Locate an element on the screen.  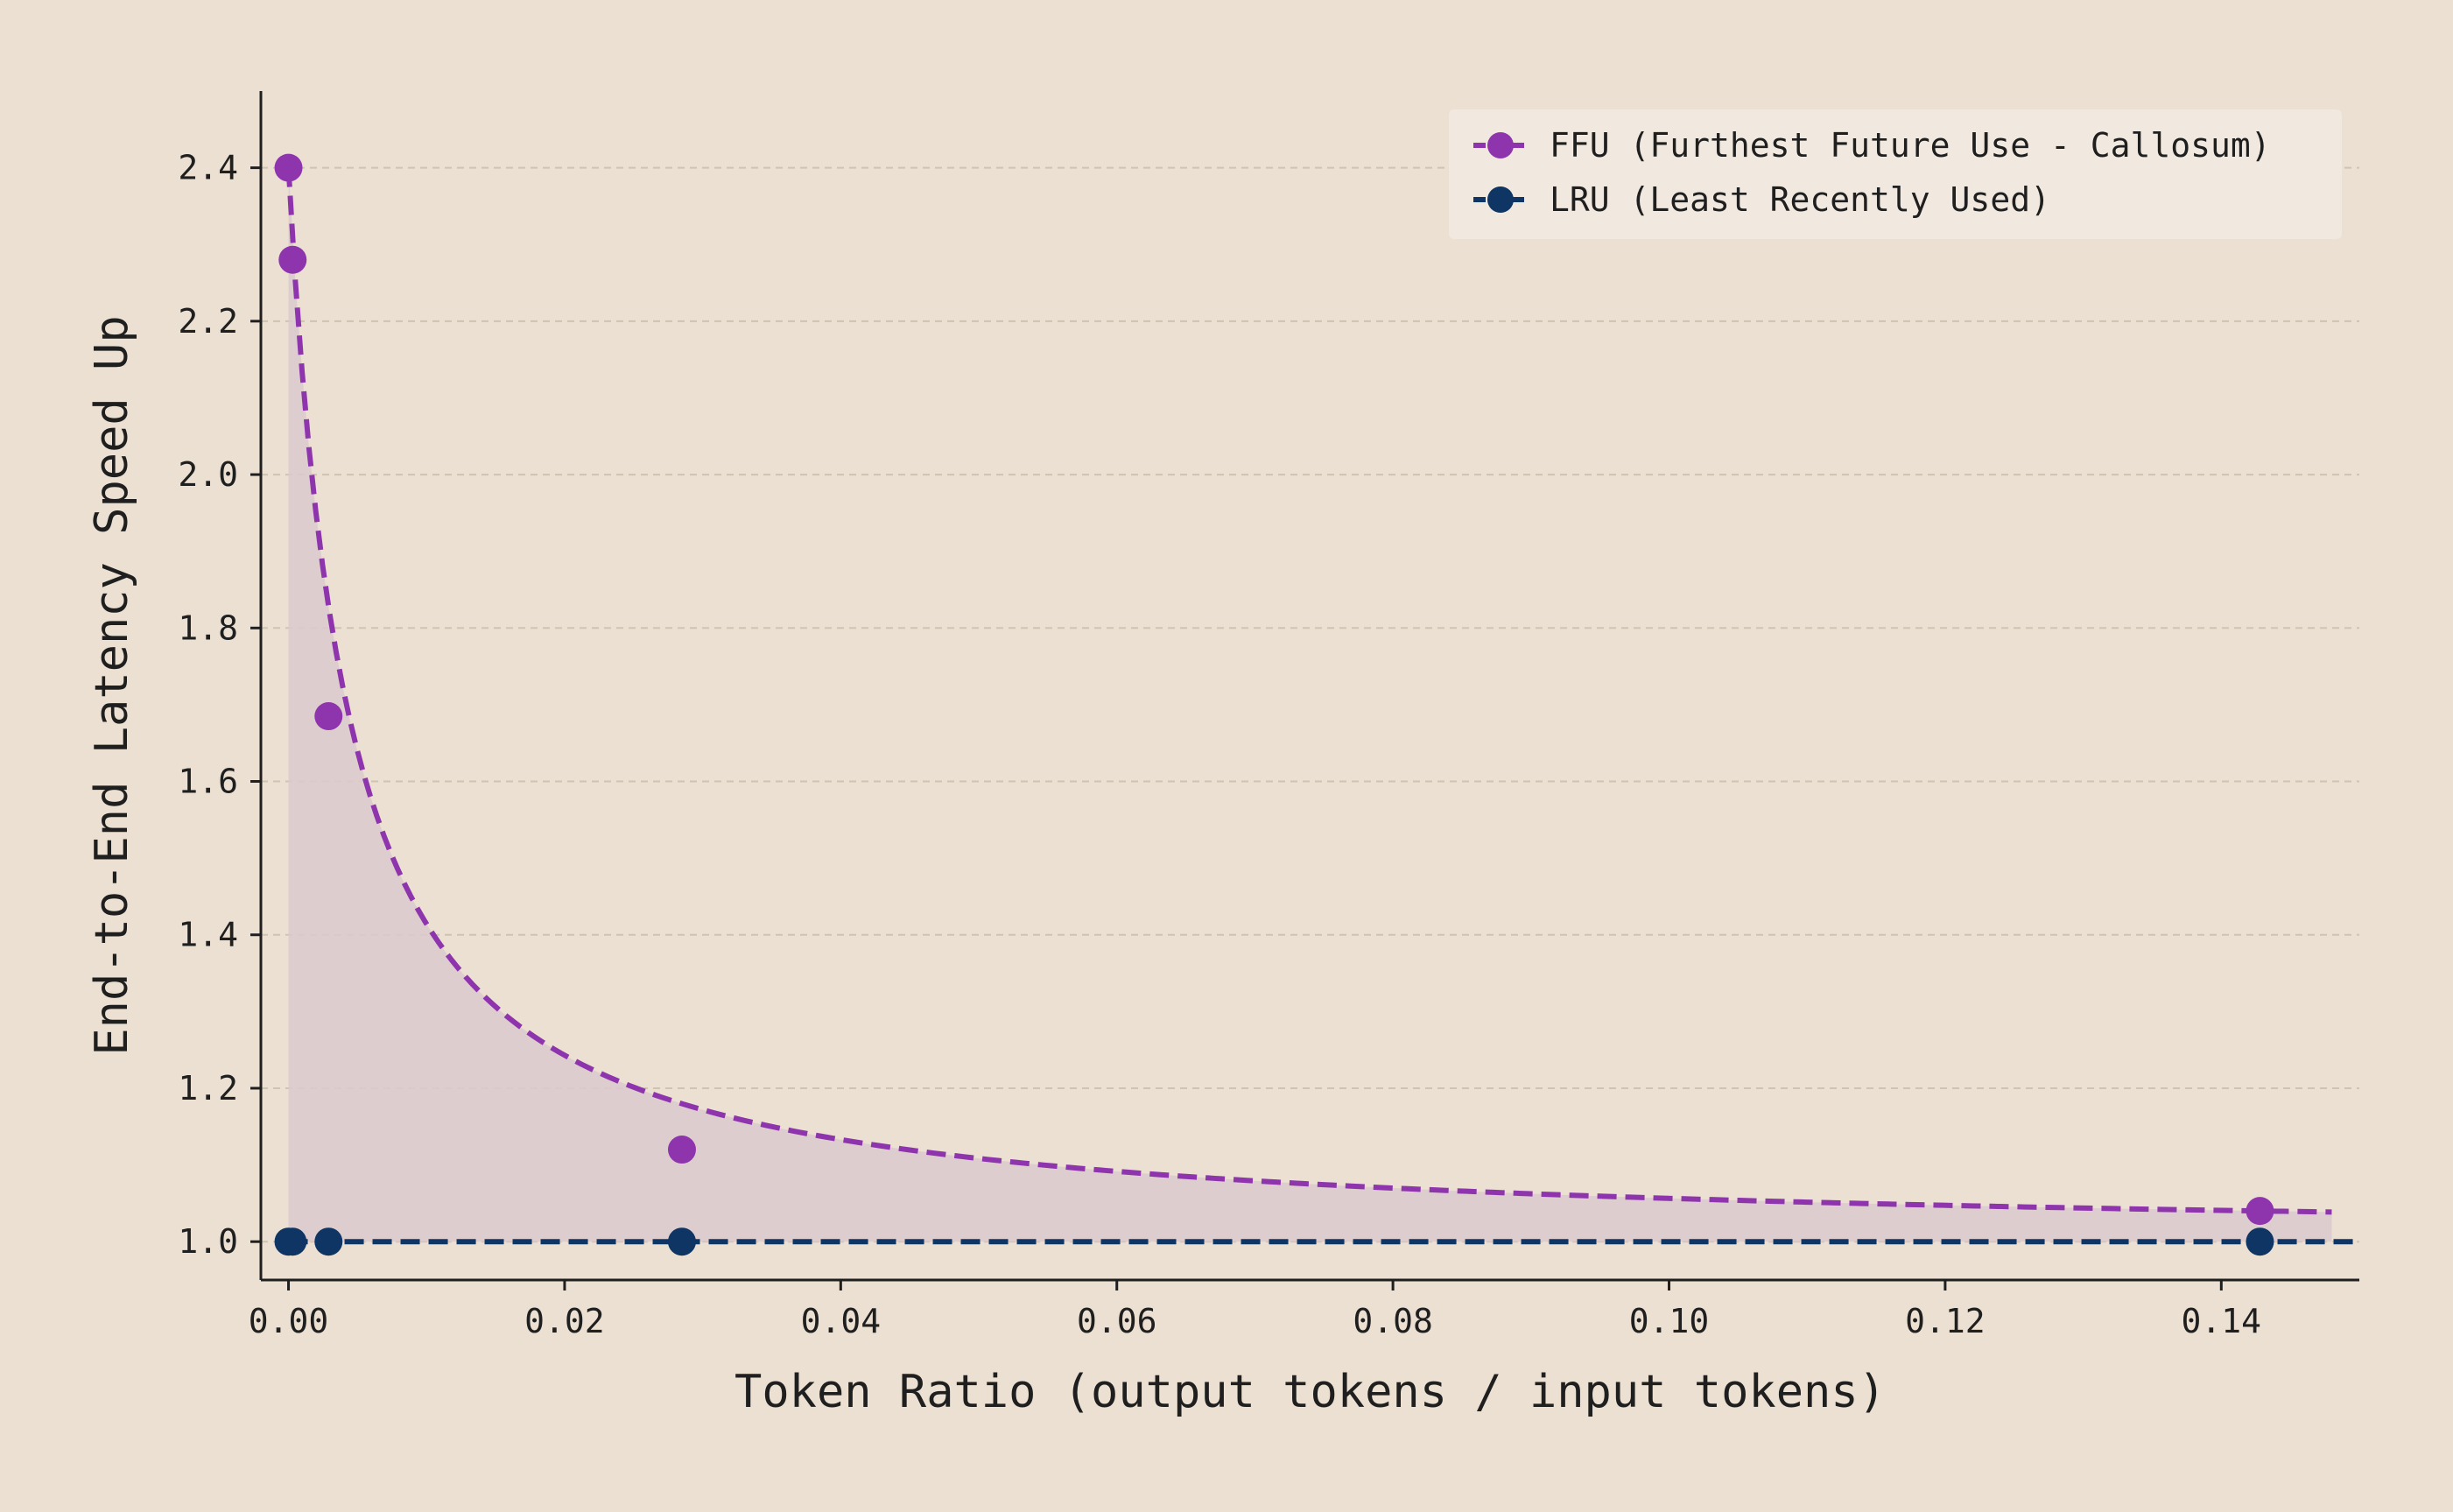
y-axis-title: End-to-End Latency Speed Up is located at coordinates (112, 685).